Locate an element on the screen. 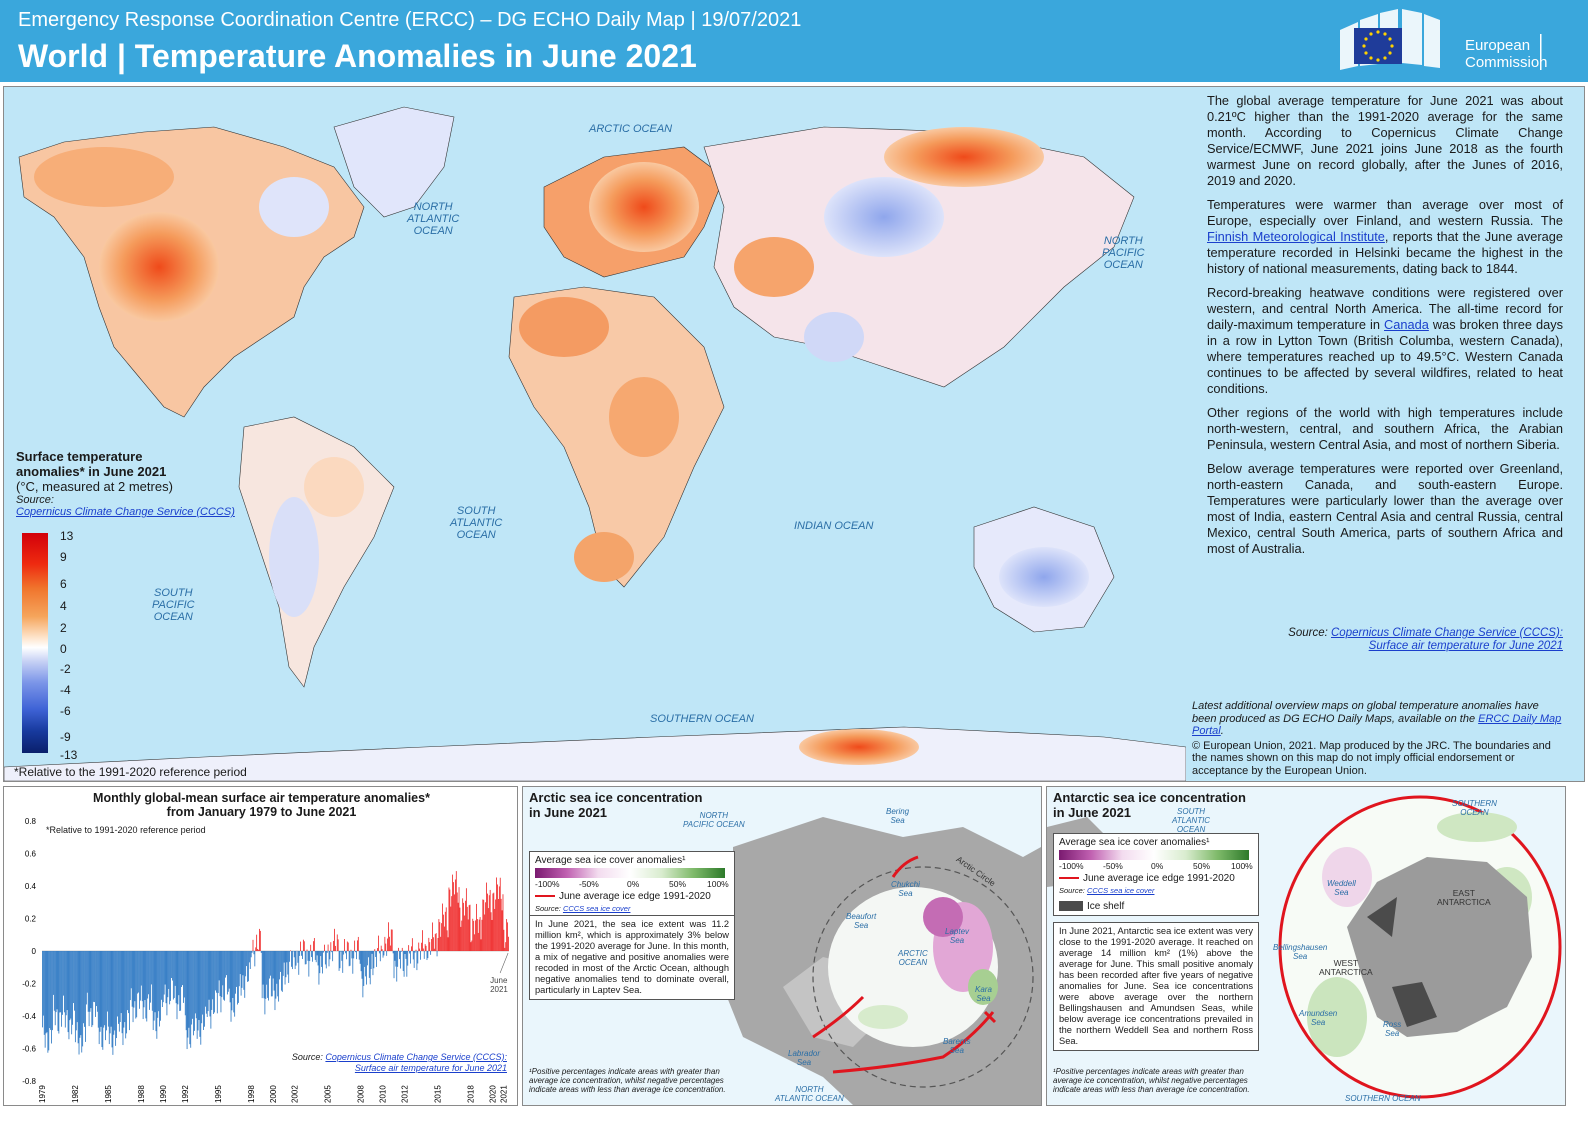  x-tick-label: 1982 is located at coordinates (75, 1094).